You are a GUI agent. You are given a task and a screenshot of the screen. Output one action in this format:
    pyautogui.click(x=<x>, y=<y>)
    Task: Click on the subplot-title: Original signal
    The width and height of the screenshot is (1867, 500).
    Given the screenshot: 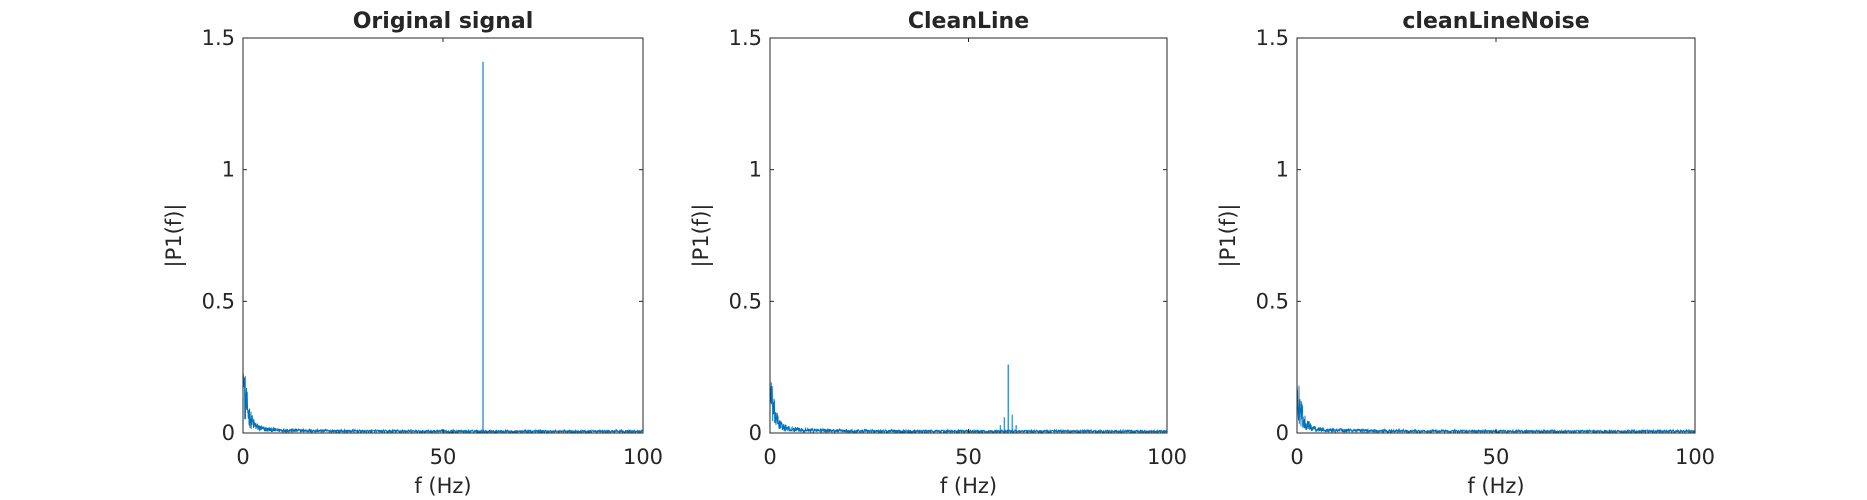 What is the action you would take?
    pyautogui.click(x=443, y=21)
    